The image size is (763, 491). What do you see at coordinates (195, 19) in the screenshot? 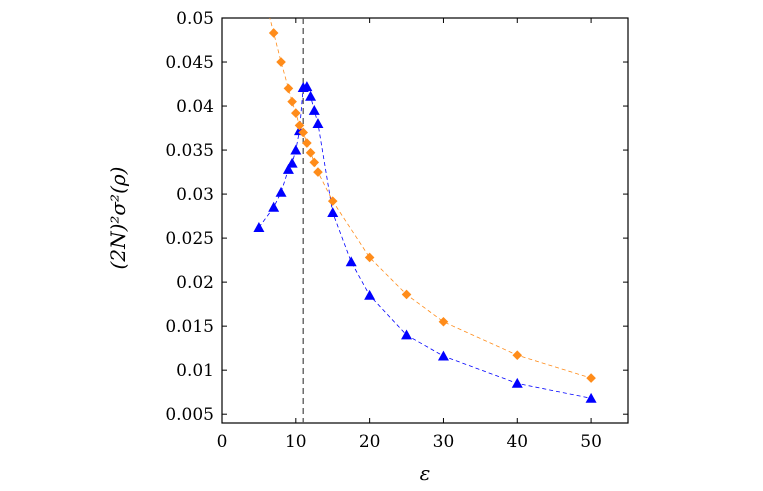
I see `y-tick-label: 0.05` at bounding box center [195, 19].